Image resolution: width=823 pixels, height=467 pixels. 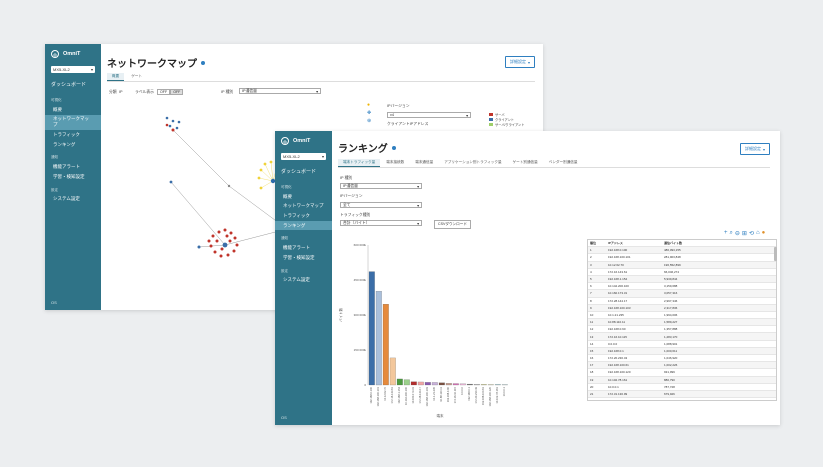 I want to click on tab-vendor-traffic: ベンダー別通信量, so click(x=563, y=162).